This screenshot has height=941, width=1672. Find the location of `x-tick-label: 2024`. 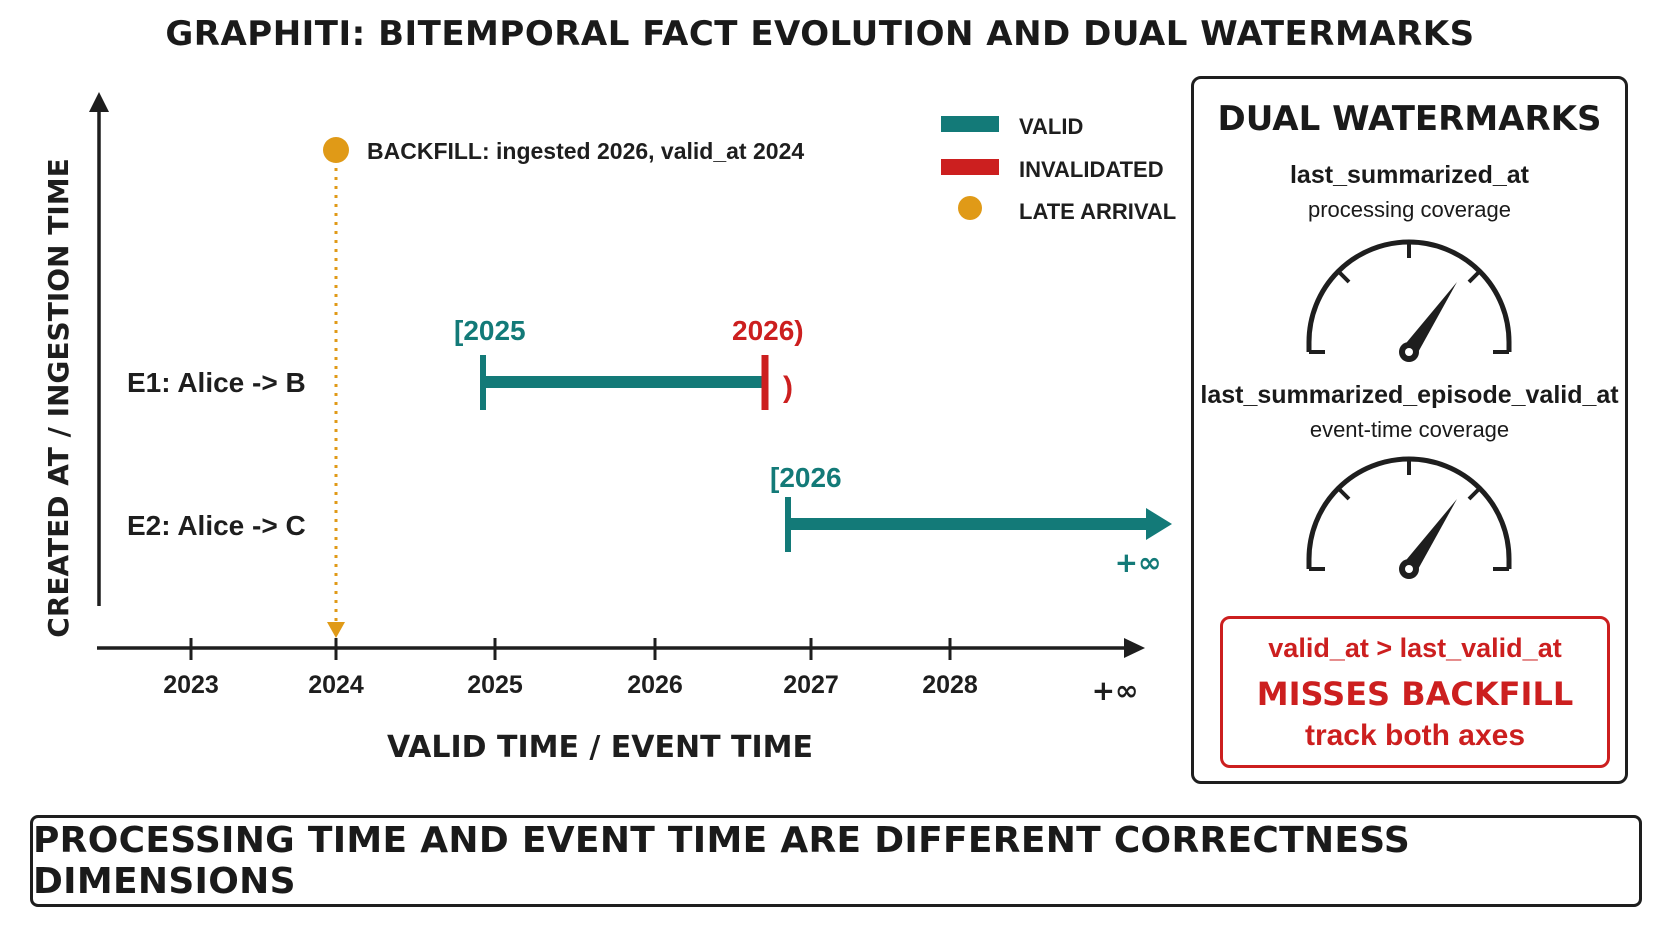

x-tick-label: 2024 is located at coordinates (336, 685).